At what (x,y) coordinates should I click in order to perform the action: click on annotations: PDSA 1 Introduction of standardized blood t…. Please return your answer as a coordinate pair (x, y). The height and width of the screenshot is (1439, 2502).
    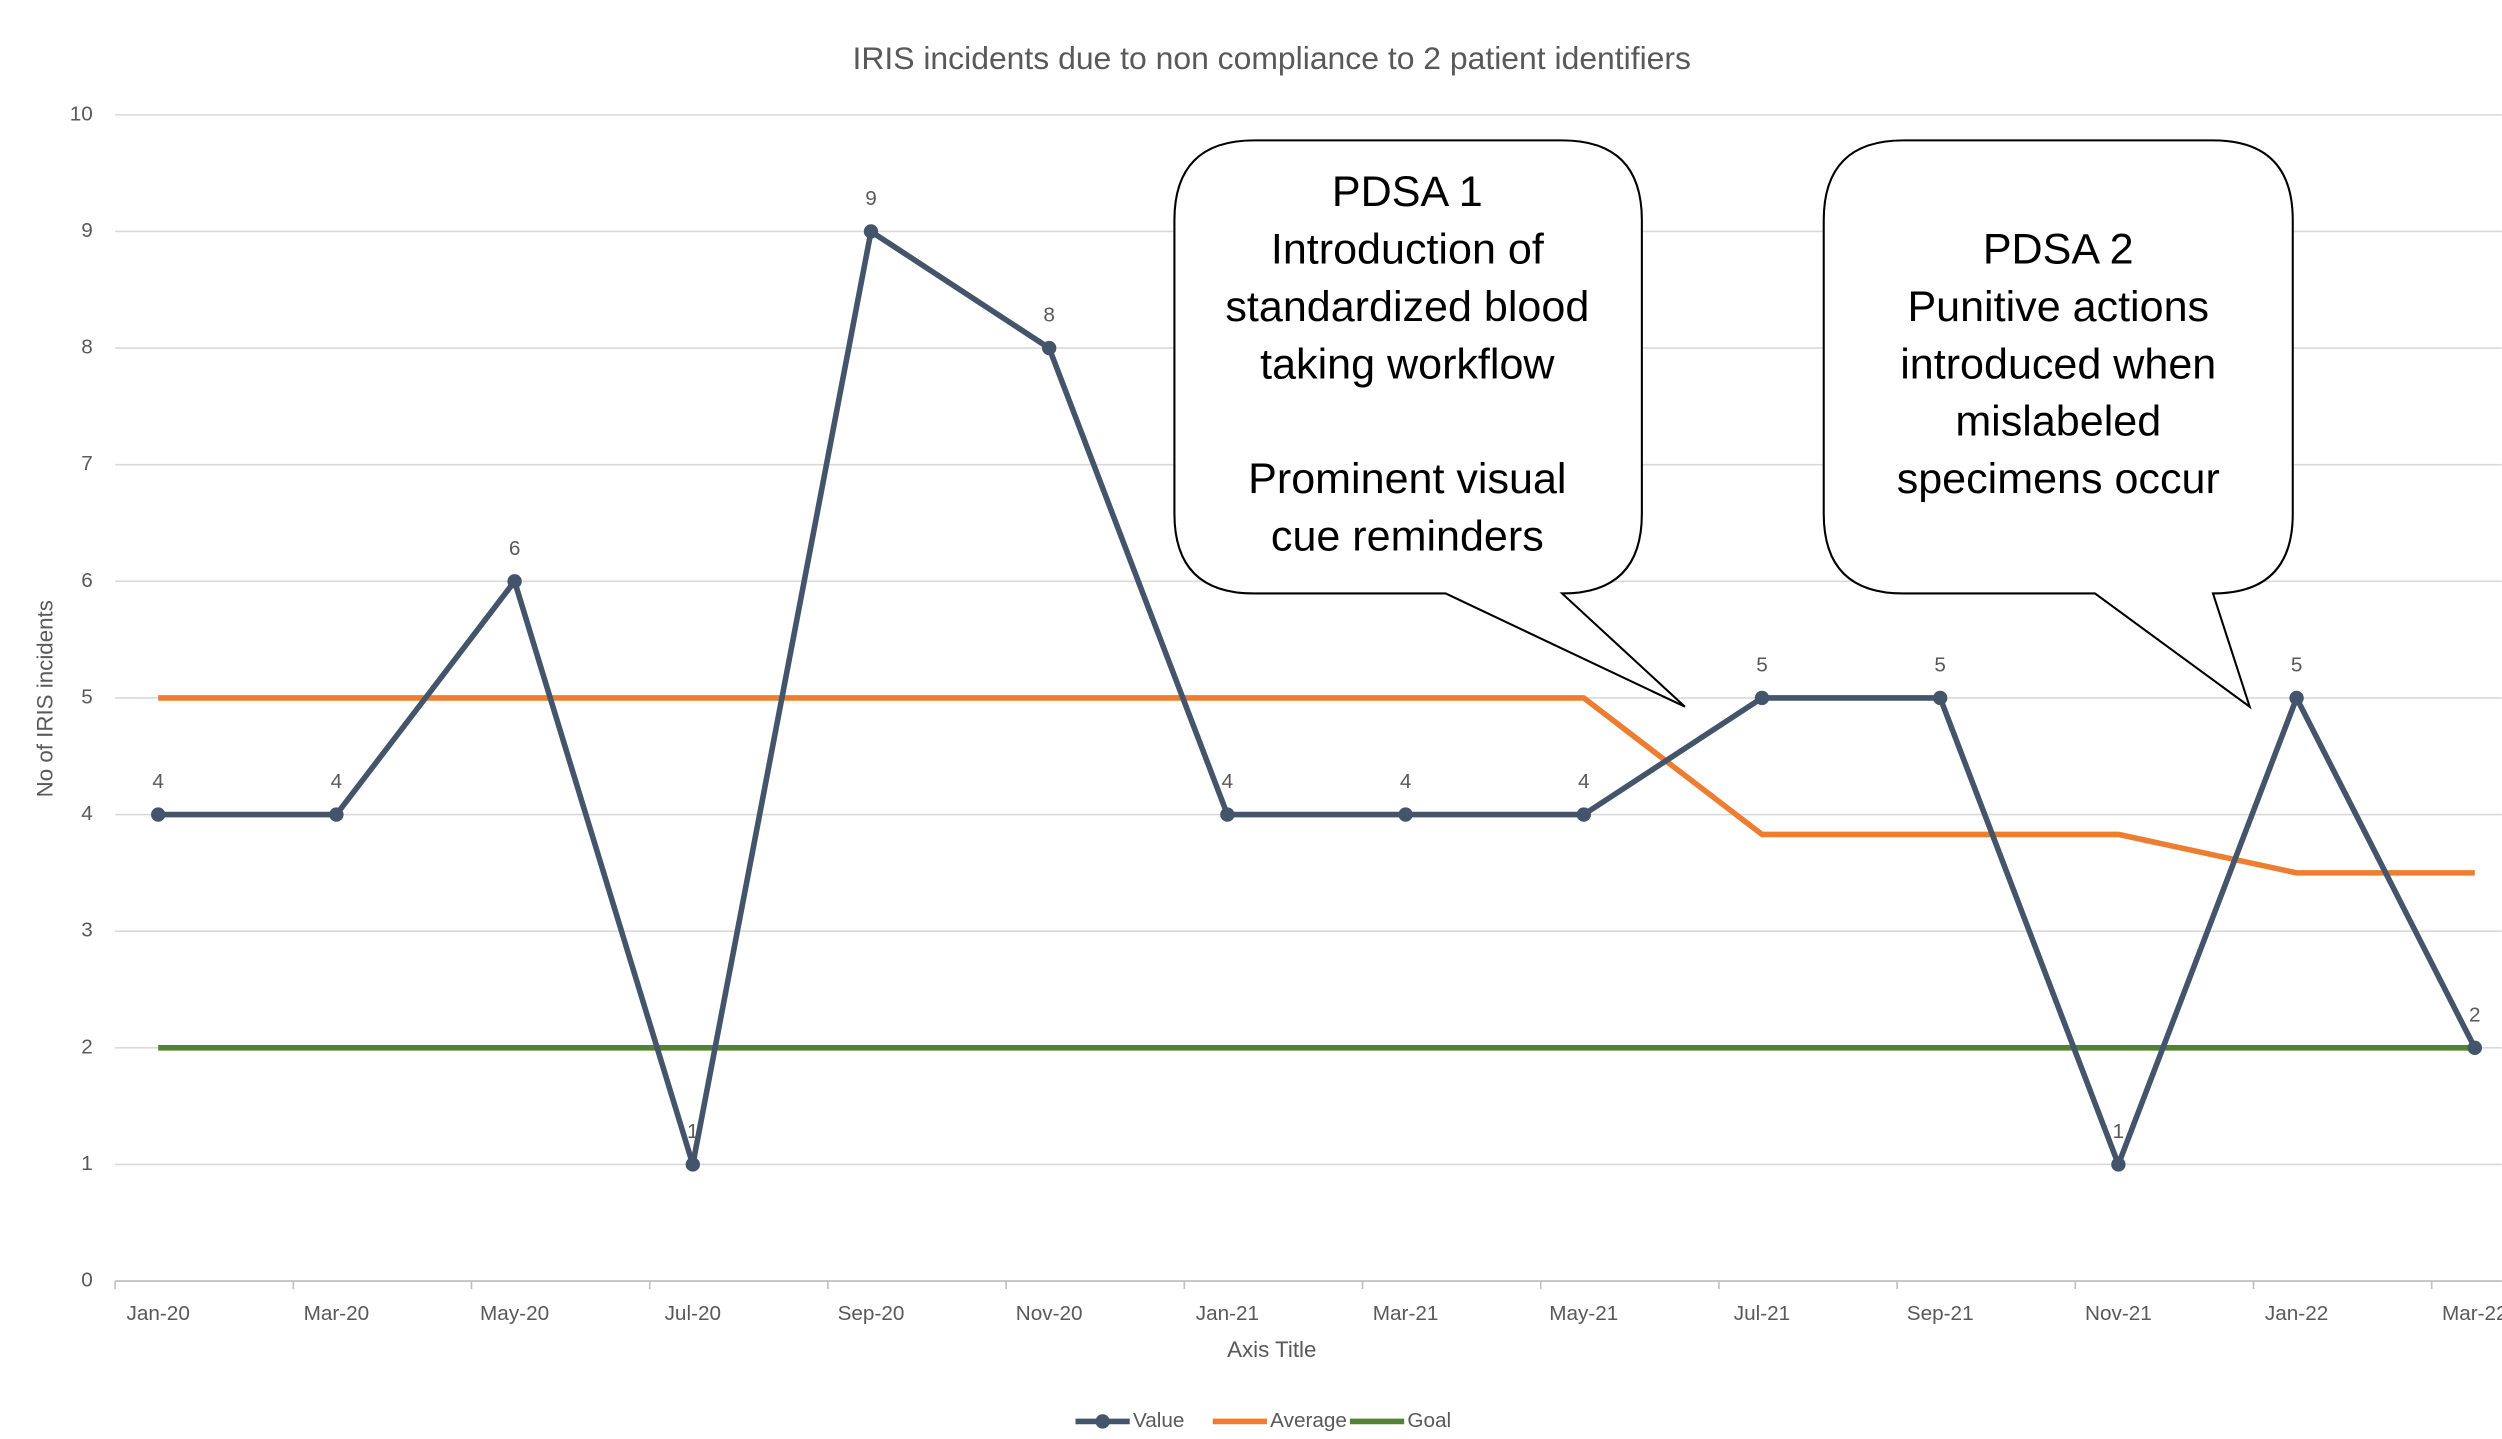
    Looking at the image, I should click on (1722, 364).